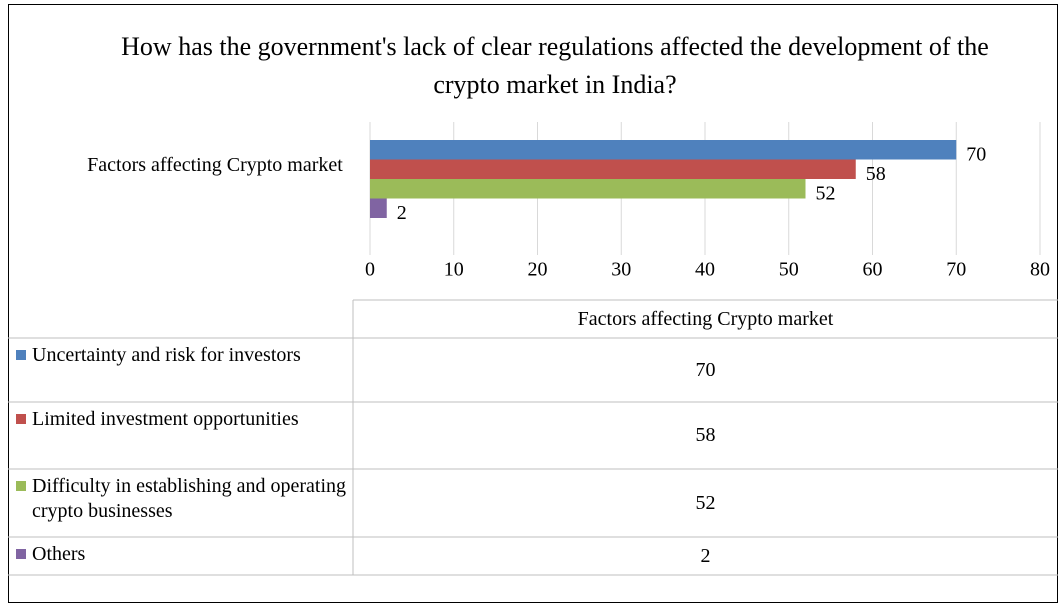  Describe the element at coordinates (621, 270) in the screenshot. I see `x-tick-label: 30` at that location.